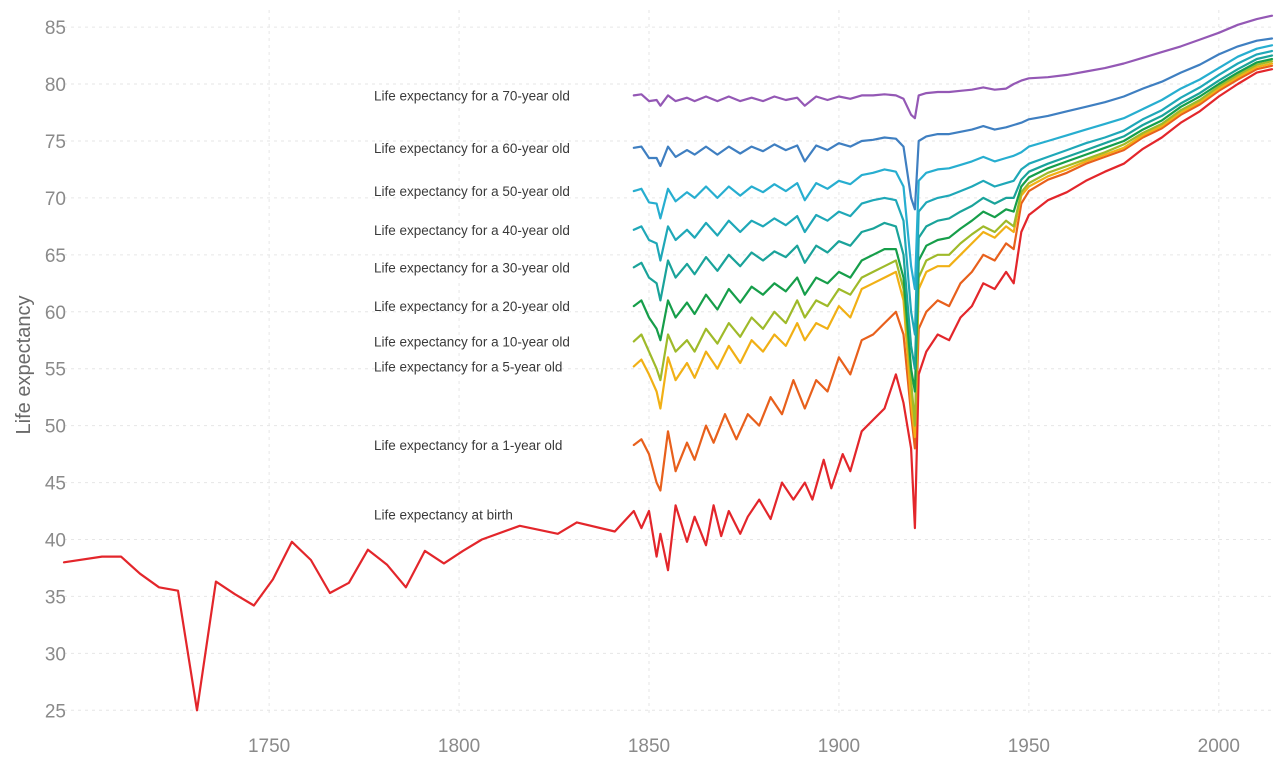 The image size is (1280, 767). I want to click on y-tick-label: 80, so click(55, 85).